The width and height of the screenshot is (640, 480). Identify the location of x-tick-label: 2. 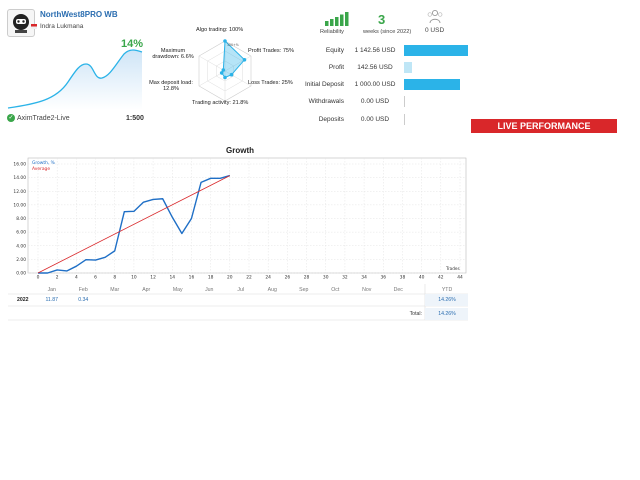
(57, 278).